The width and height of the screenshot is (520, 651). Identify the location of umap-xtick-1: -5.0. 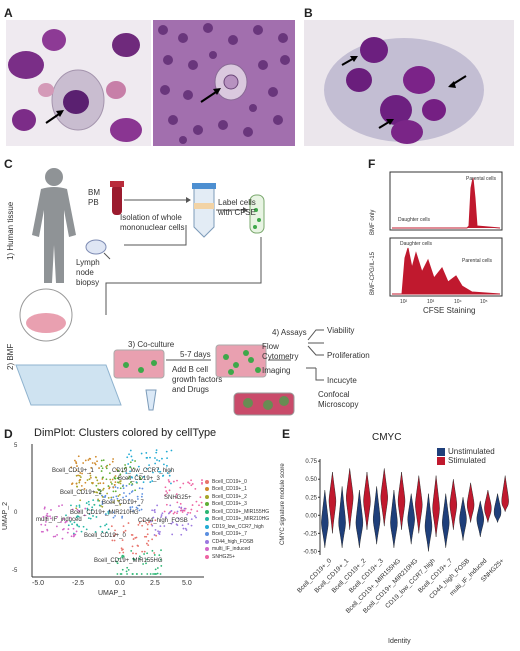
(38, 583).